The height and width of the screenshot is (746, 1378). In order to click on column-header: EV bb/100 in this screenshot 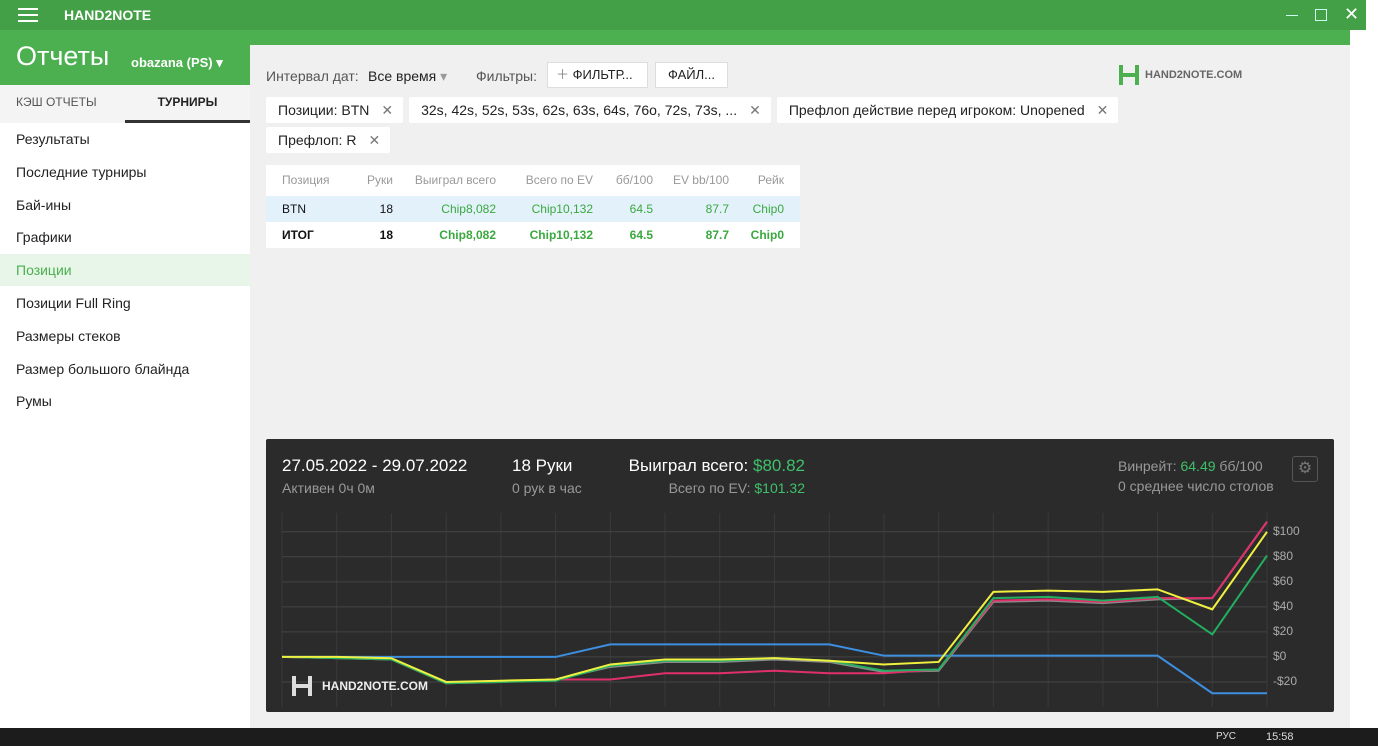, I will do `click(700, 180)`.